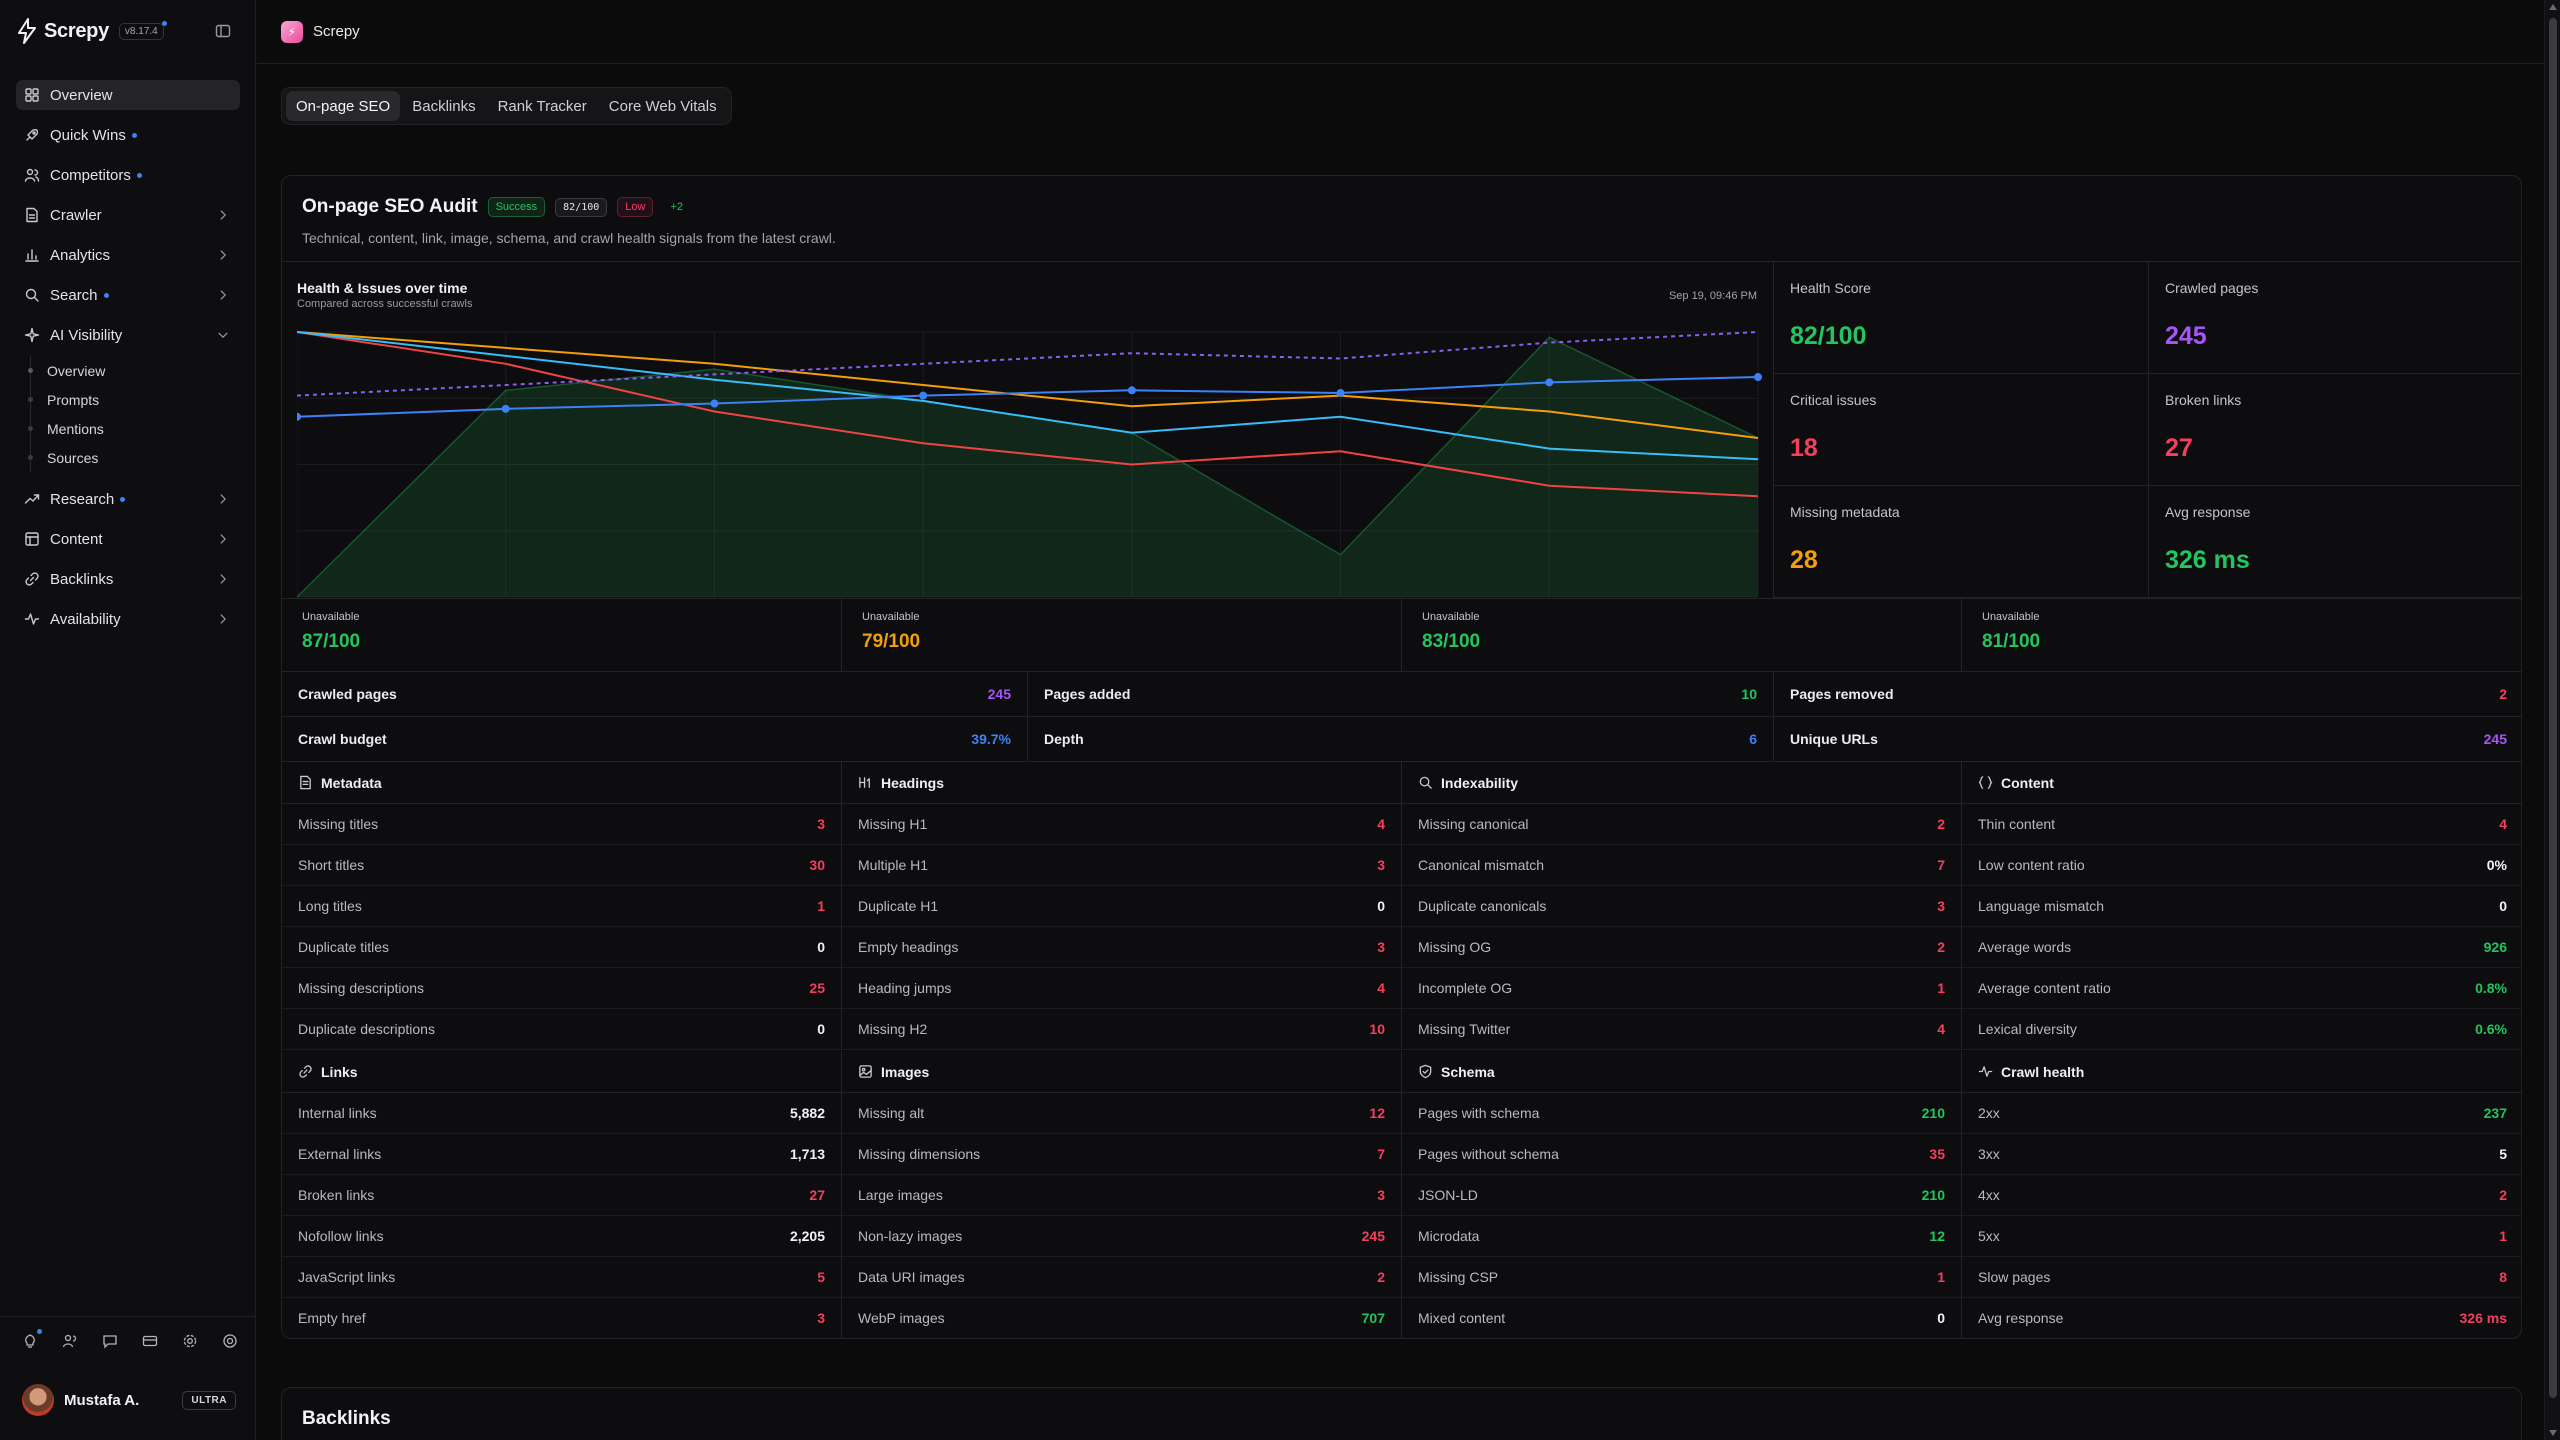 Image resolution: width=2560 pixels, height=1440 pixels. Describe the element at coordinates (2241, 865) in the screenshot. I see `table-row: Low content ratio 0%` at that location.